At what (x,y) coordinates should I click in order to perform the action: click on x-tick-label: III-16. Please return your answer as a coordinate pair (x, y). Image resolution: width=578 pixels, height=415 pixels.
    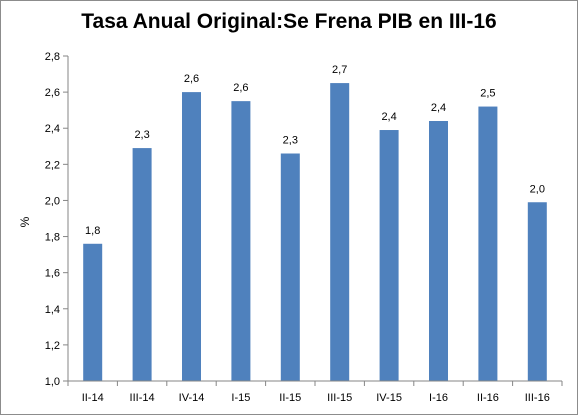
    Looking at the image, I should click on (537, 398).